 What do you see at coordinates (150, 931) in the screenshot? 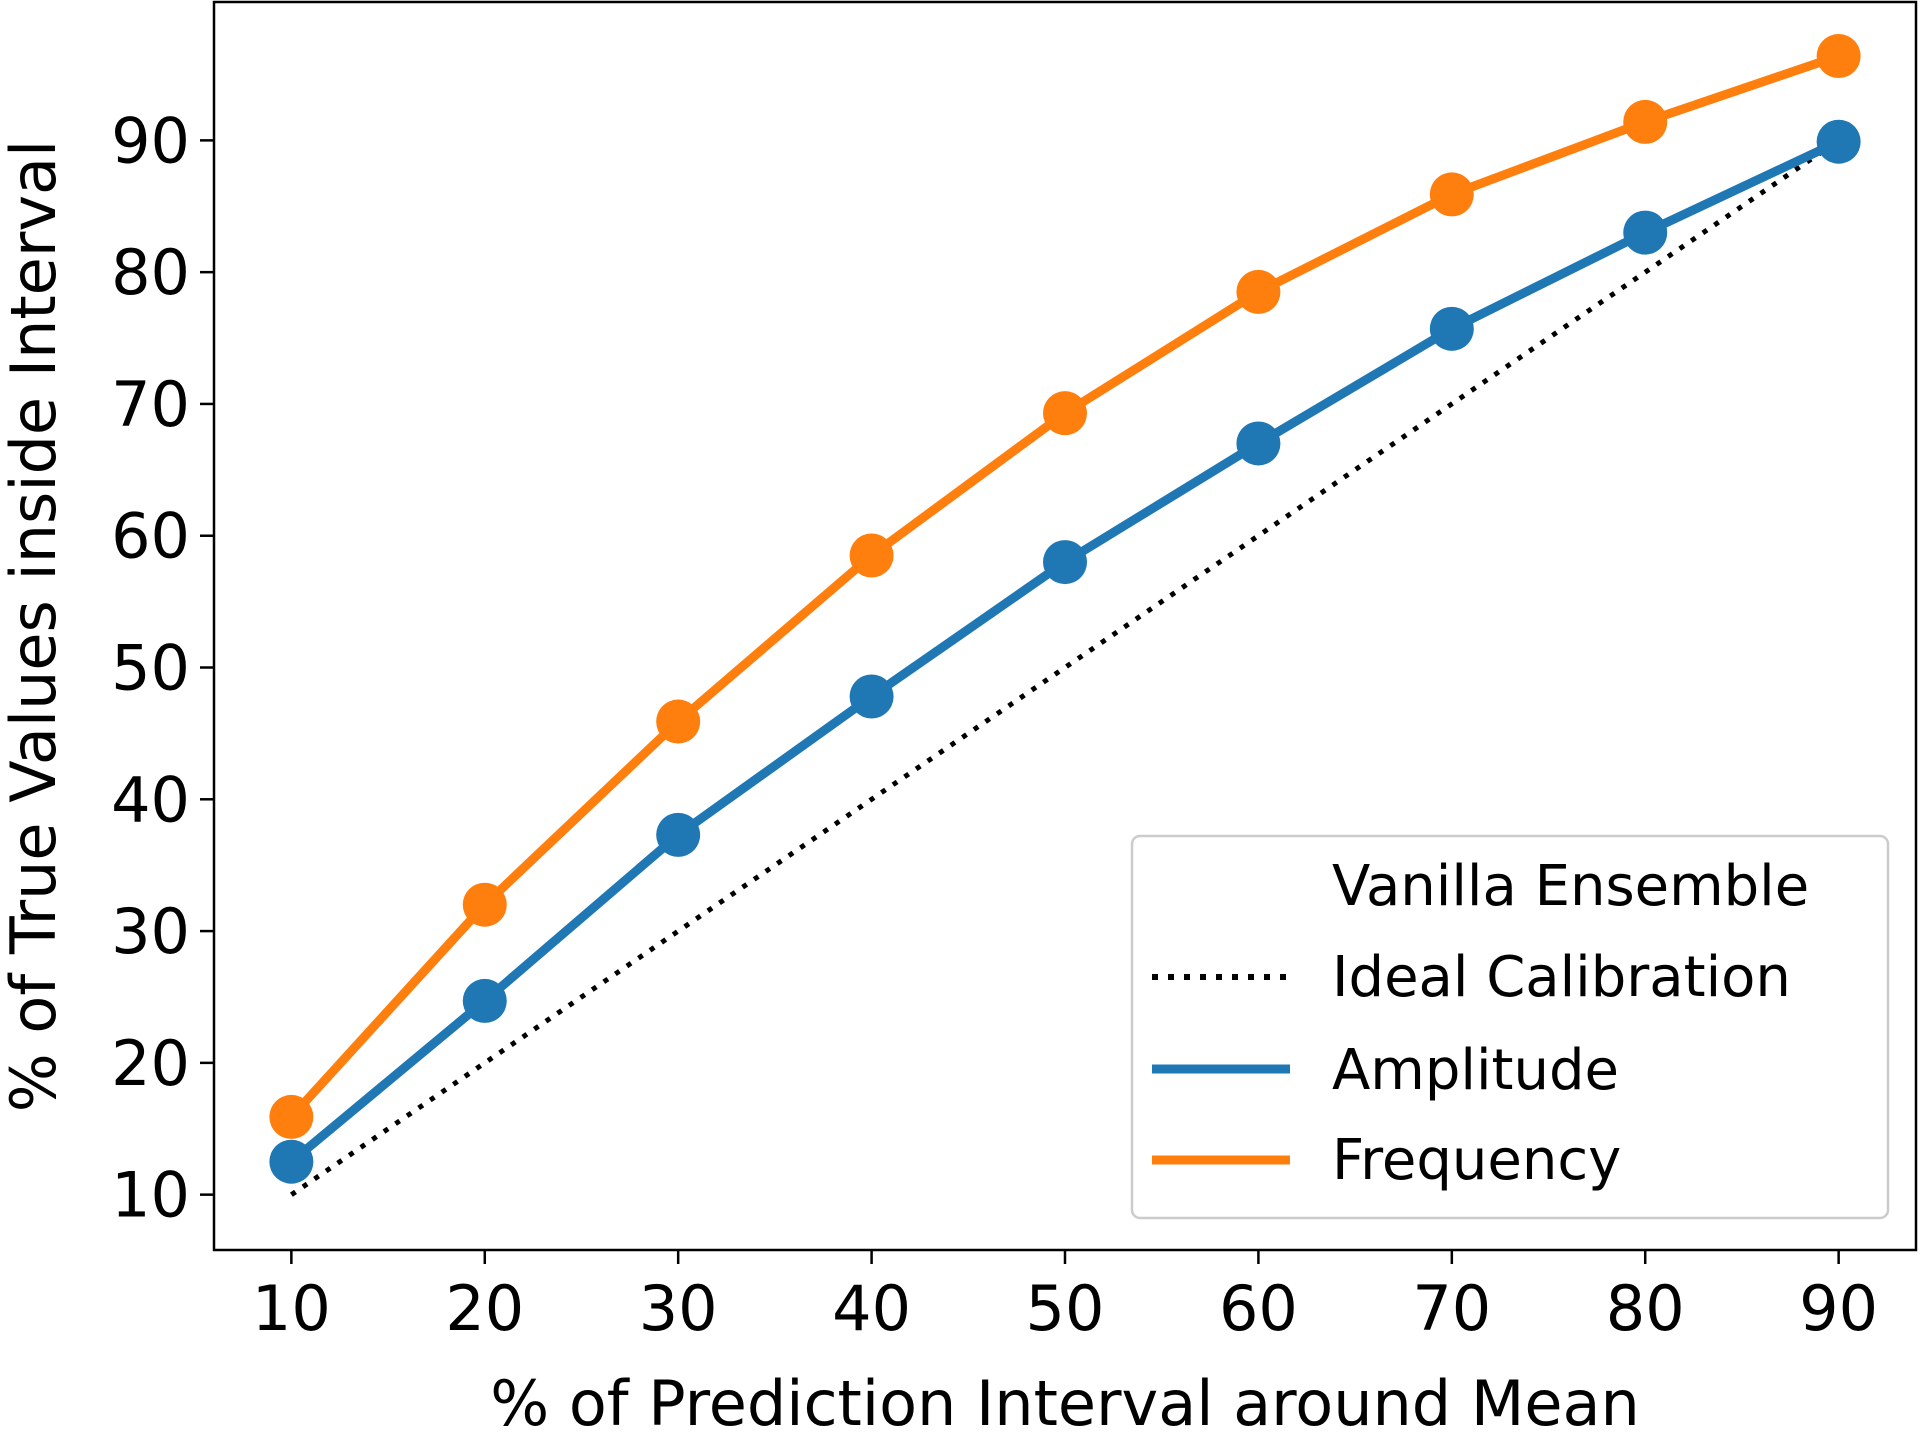
I see `y-tick-label: 30` at bounding box center [150, 931].